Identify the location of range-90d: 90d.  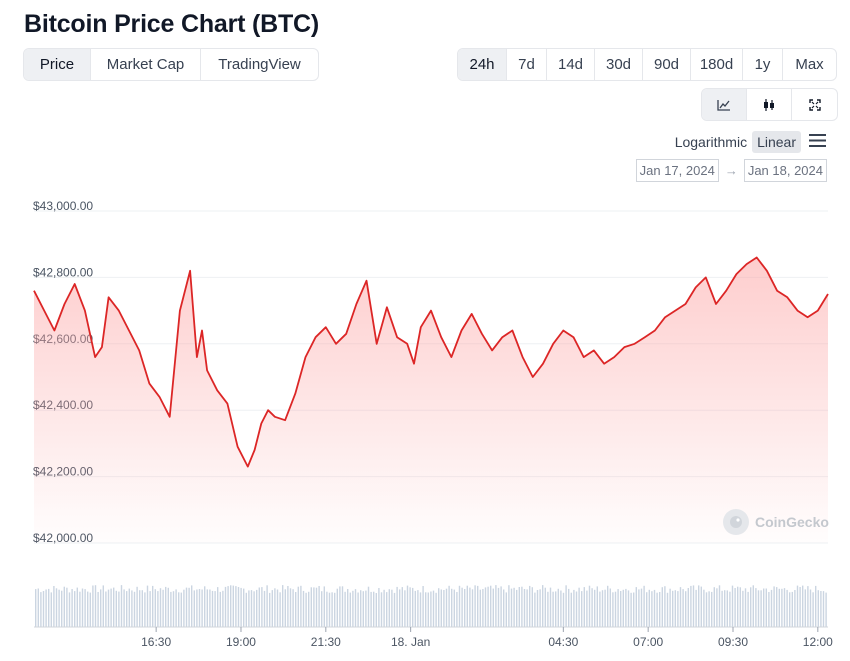
(667, 64).